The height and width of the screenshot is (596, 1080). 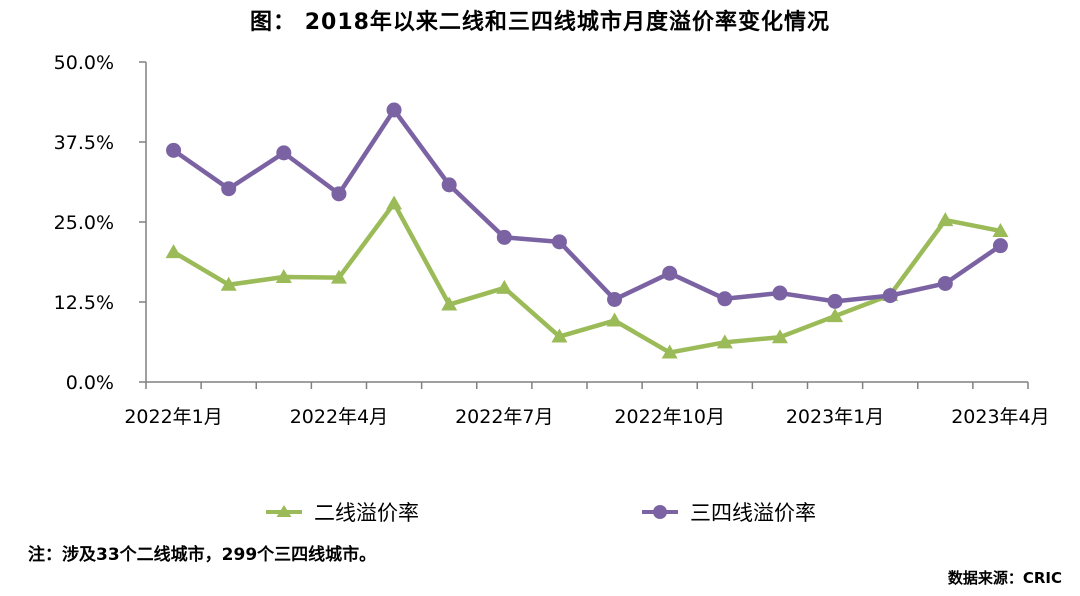 What do you see at coordinates (1000, 417) in the screenshot?
I see `x-tick-label: 2023年4月` at bounding box center [1000, 417].